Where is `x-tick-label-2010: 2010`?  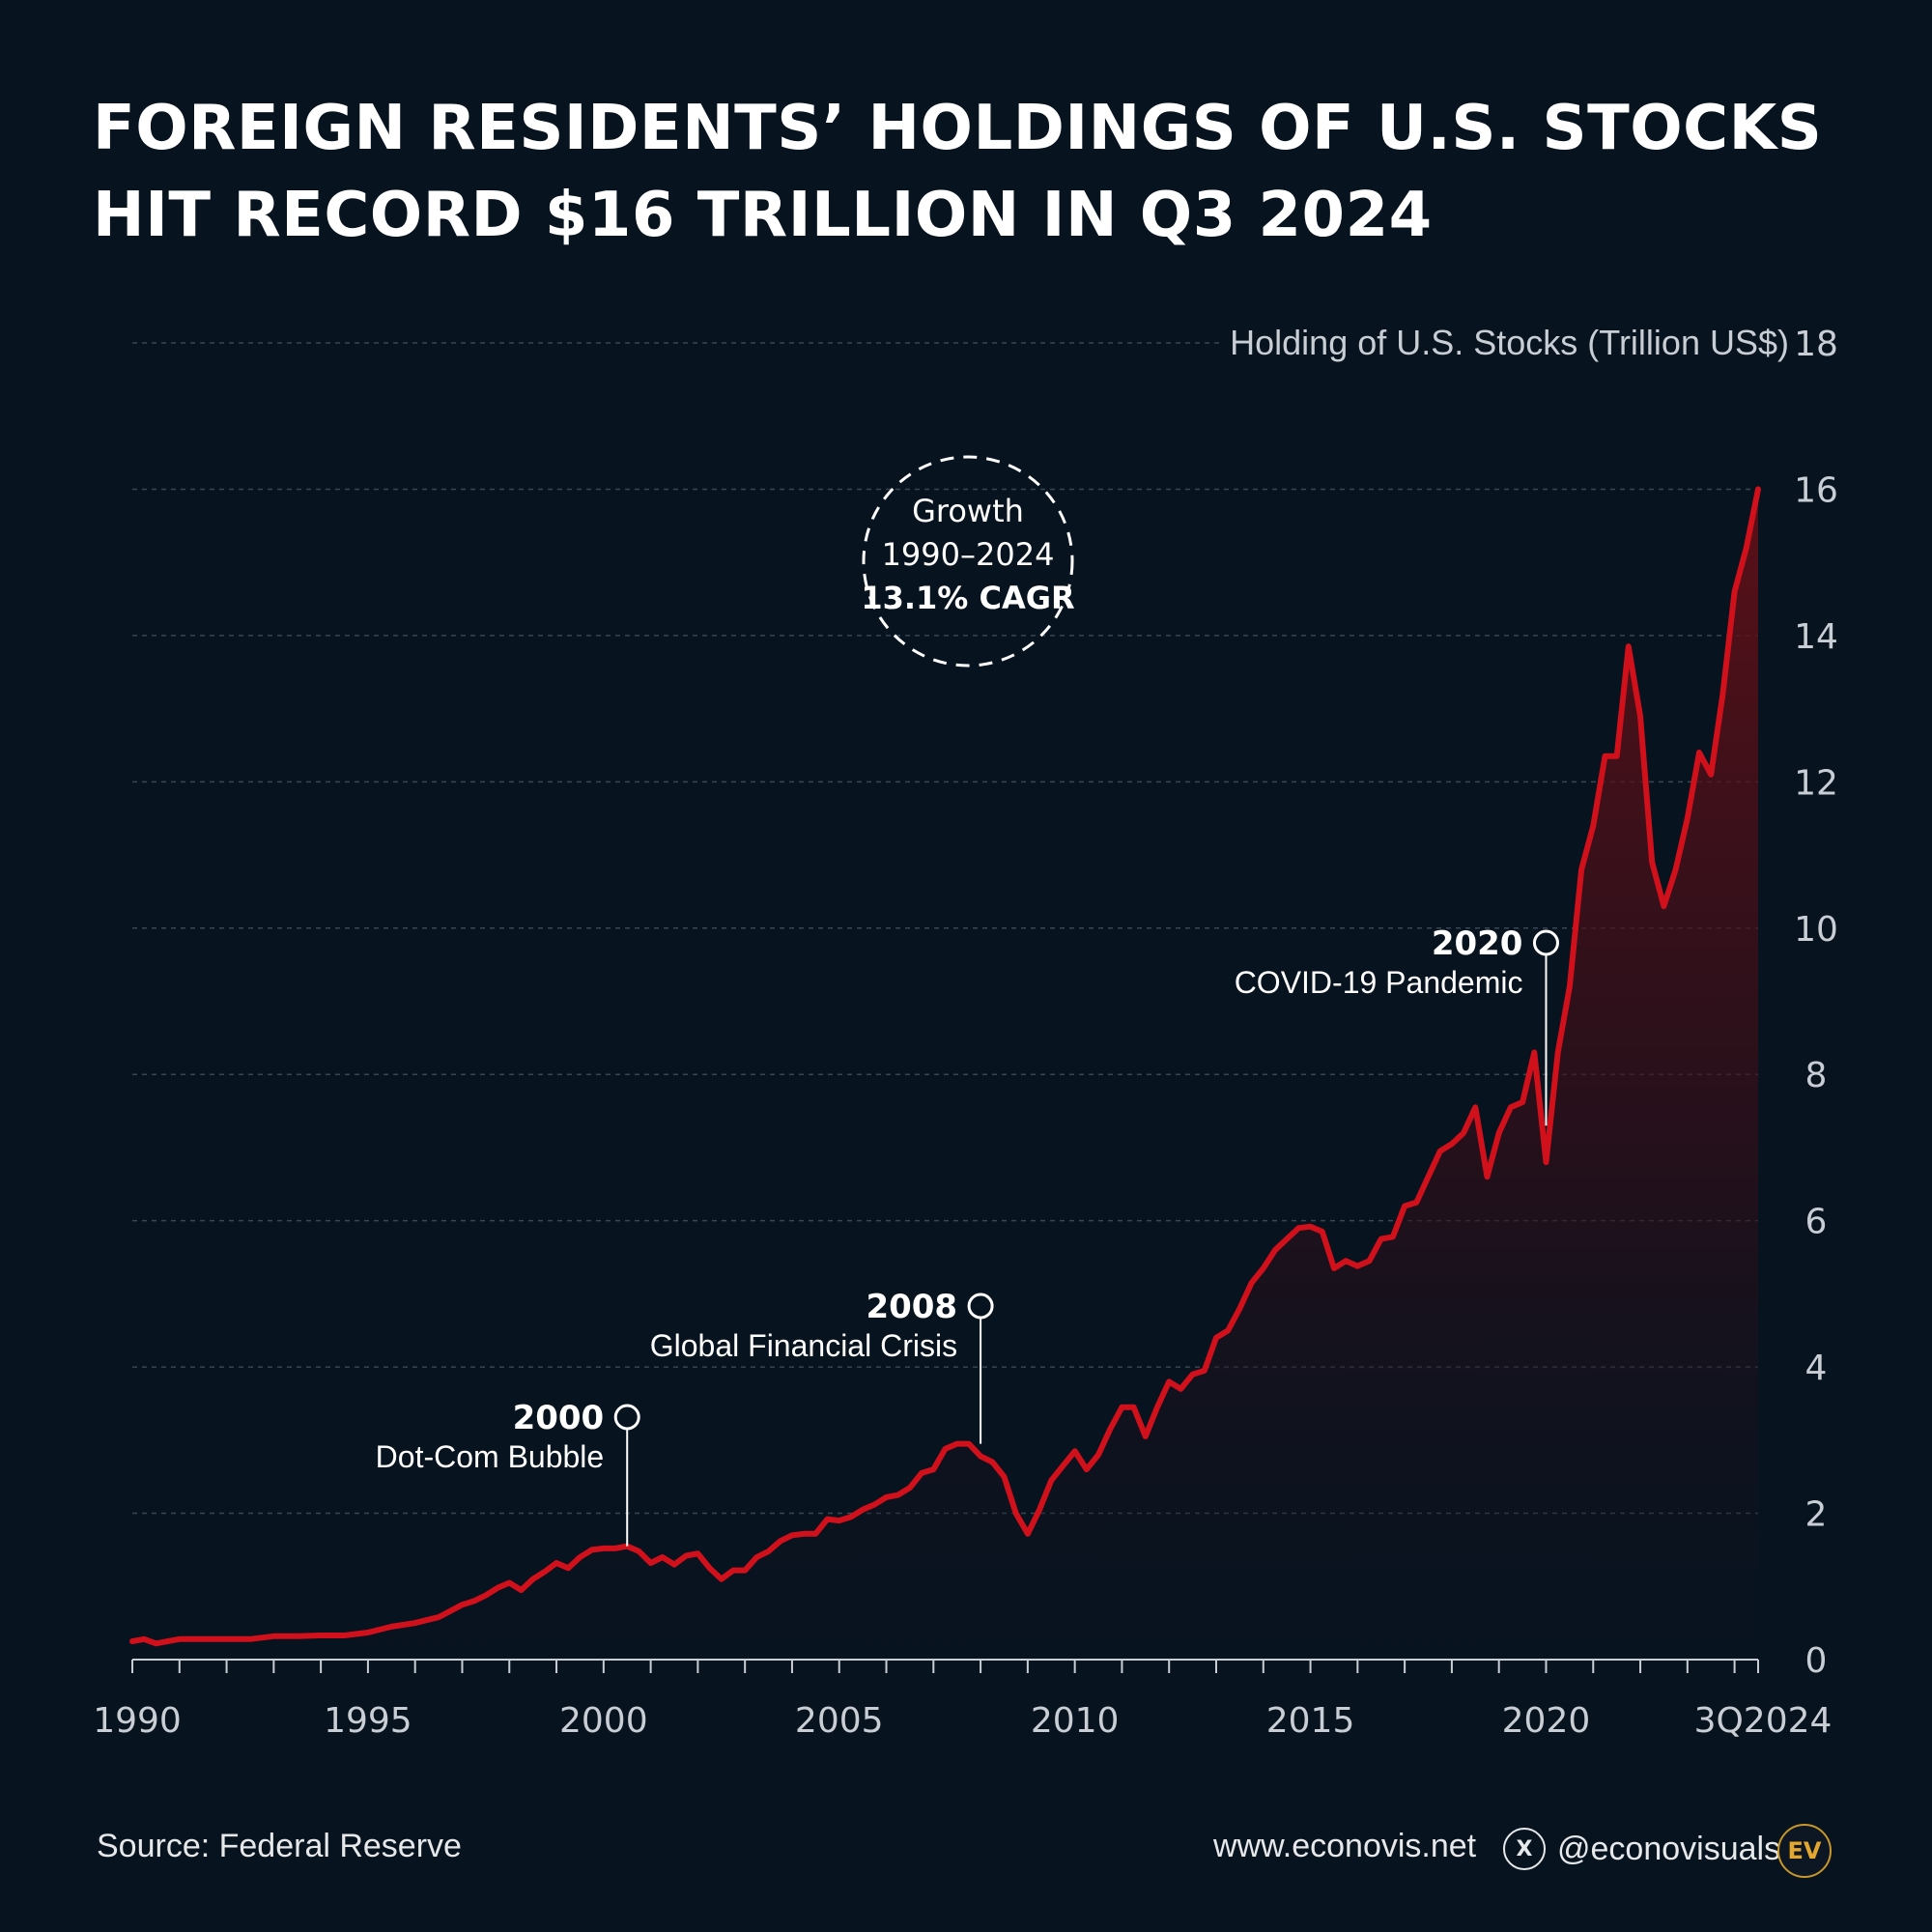 x-tick-label-2010: 2010 is located at coordinates (1075, 1721).